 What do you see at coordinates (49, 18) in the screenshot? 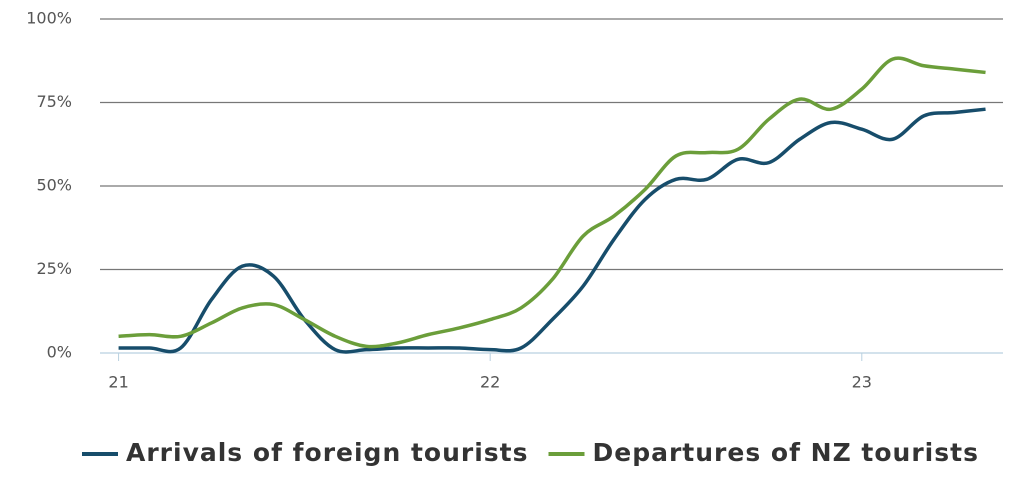
I see `y-tick-label: 100%` at bounding box center [49, 18].